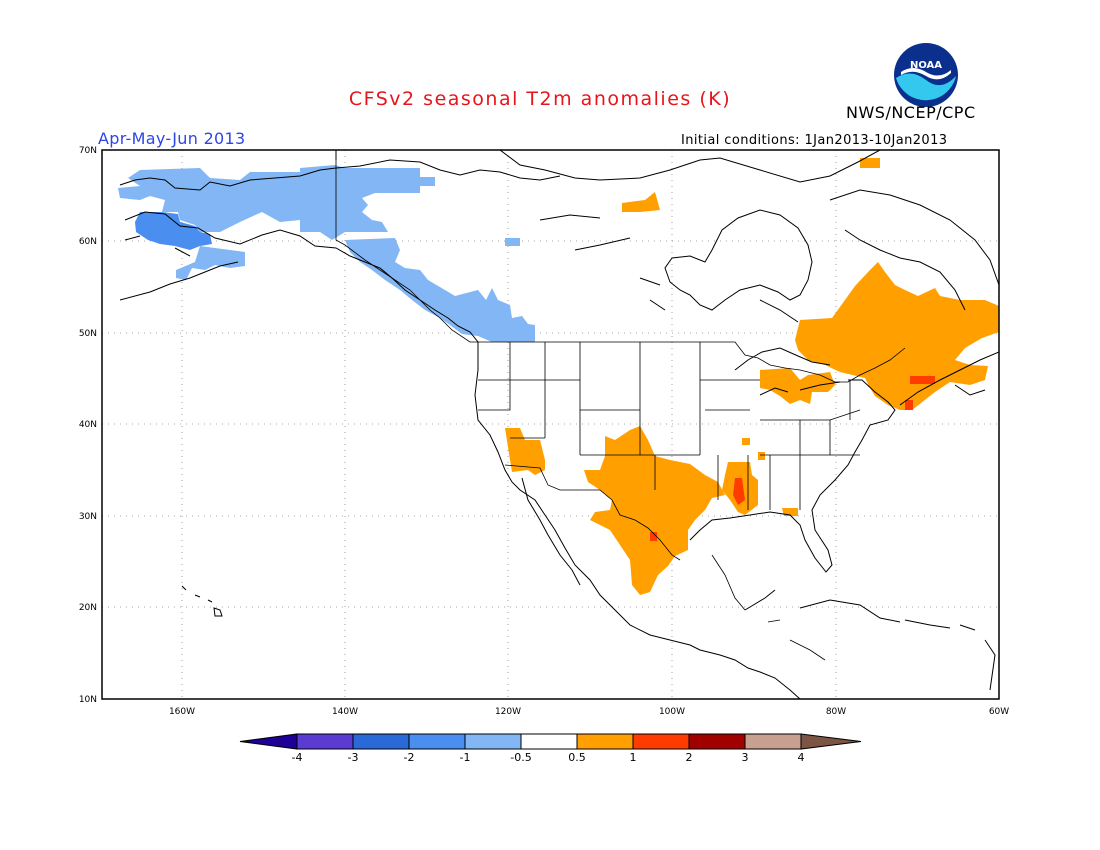 Image resolution: width=1100 pixels, height=850 pixels. What do you see at coordinates (689, 757) in the screenshot?
I see `legend-label: 2` at bounding box center [689, 757].